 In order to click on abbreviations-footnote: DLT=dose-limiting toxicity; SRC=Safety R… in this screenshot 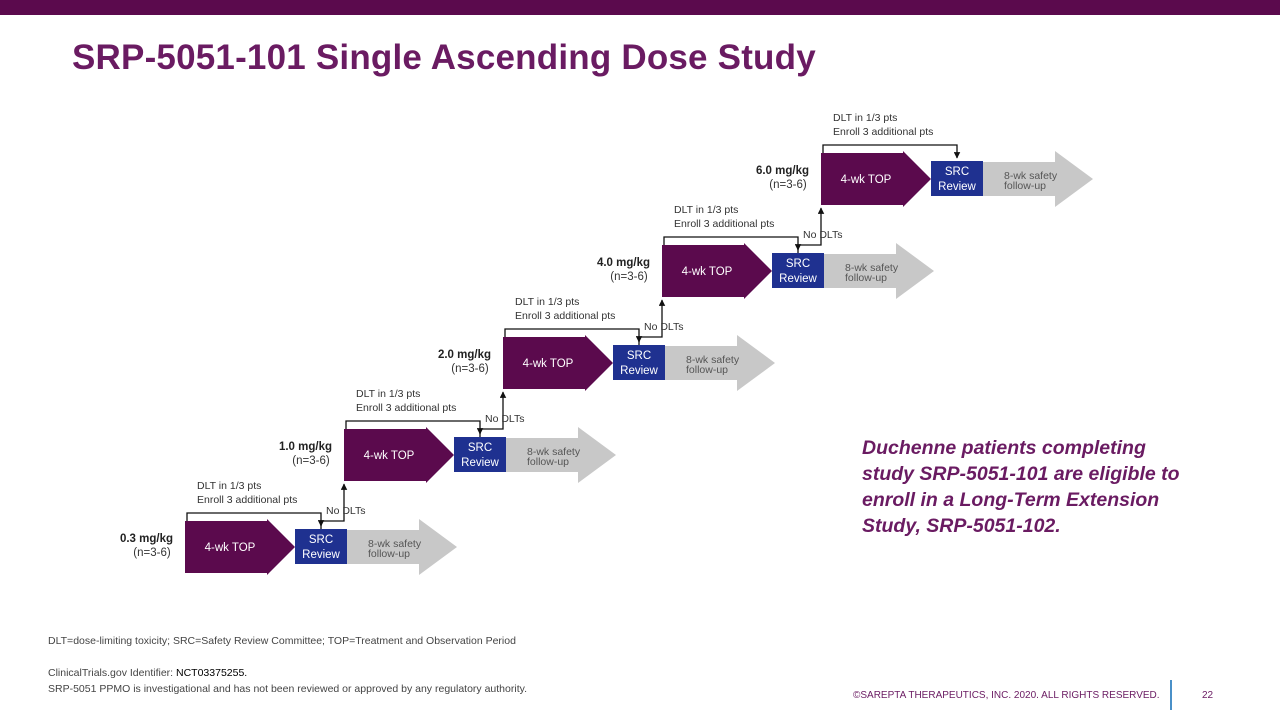, I will do `click(282, 641)`.